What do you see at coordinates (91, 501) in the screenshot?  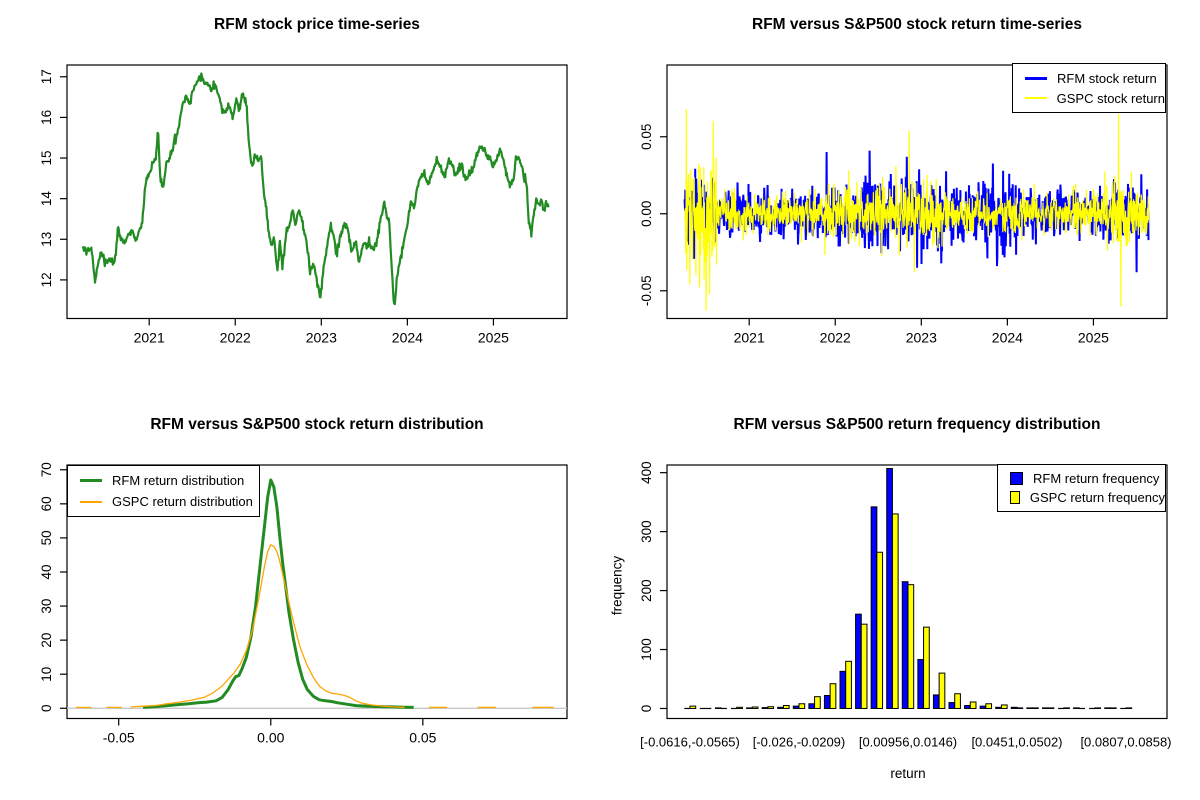 I see `gspc-density-swatch` at bounding box center [91, 501].